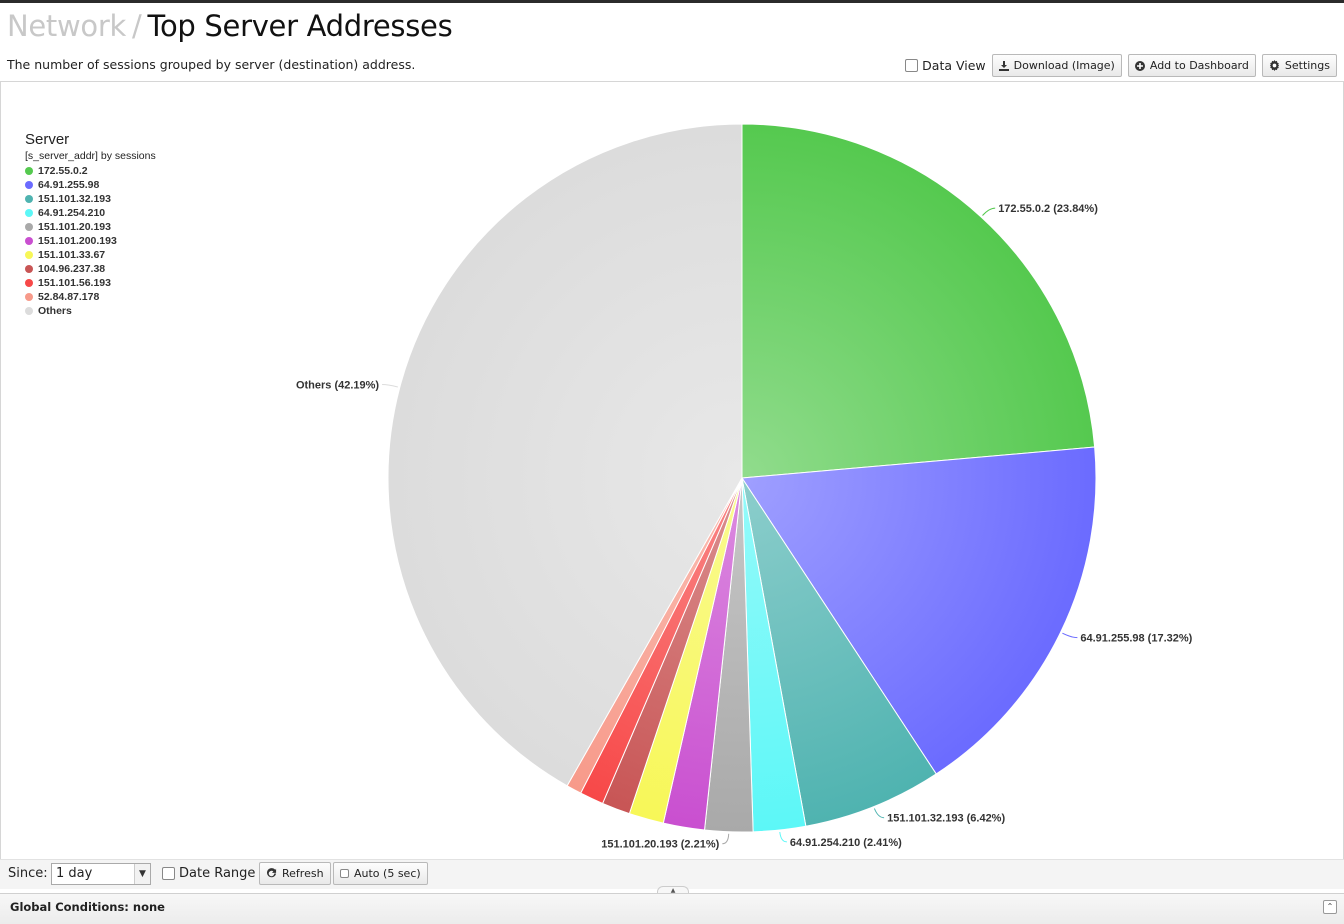 Image resolution: width=1344 pixels, height=924 pixels. What do you see at coordinates (101, 874) in the screenshot?
I see `since-select: 1 day ▼` at bounding box center [101, 874].